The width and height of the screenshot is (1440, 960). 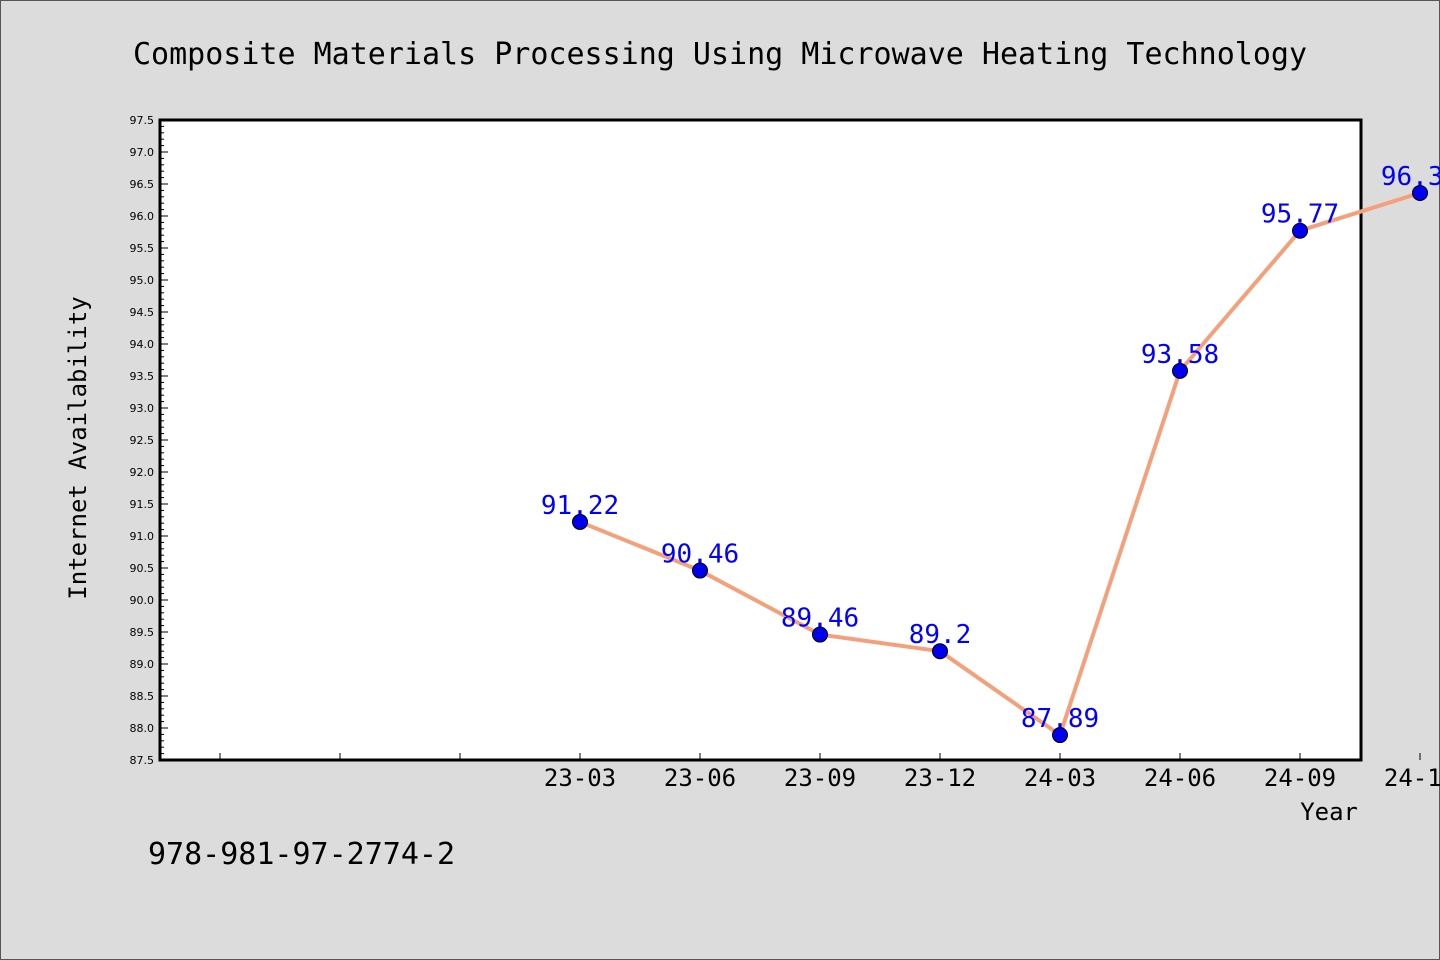 I want to click on y-tick-label: 88.0, so click(x=142, y=728).